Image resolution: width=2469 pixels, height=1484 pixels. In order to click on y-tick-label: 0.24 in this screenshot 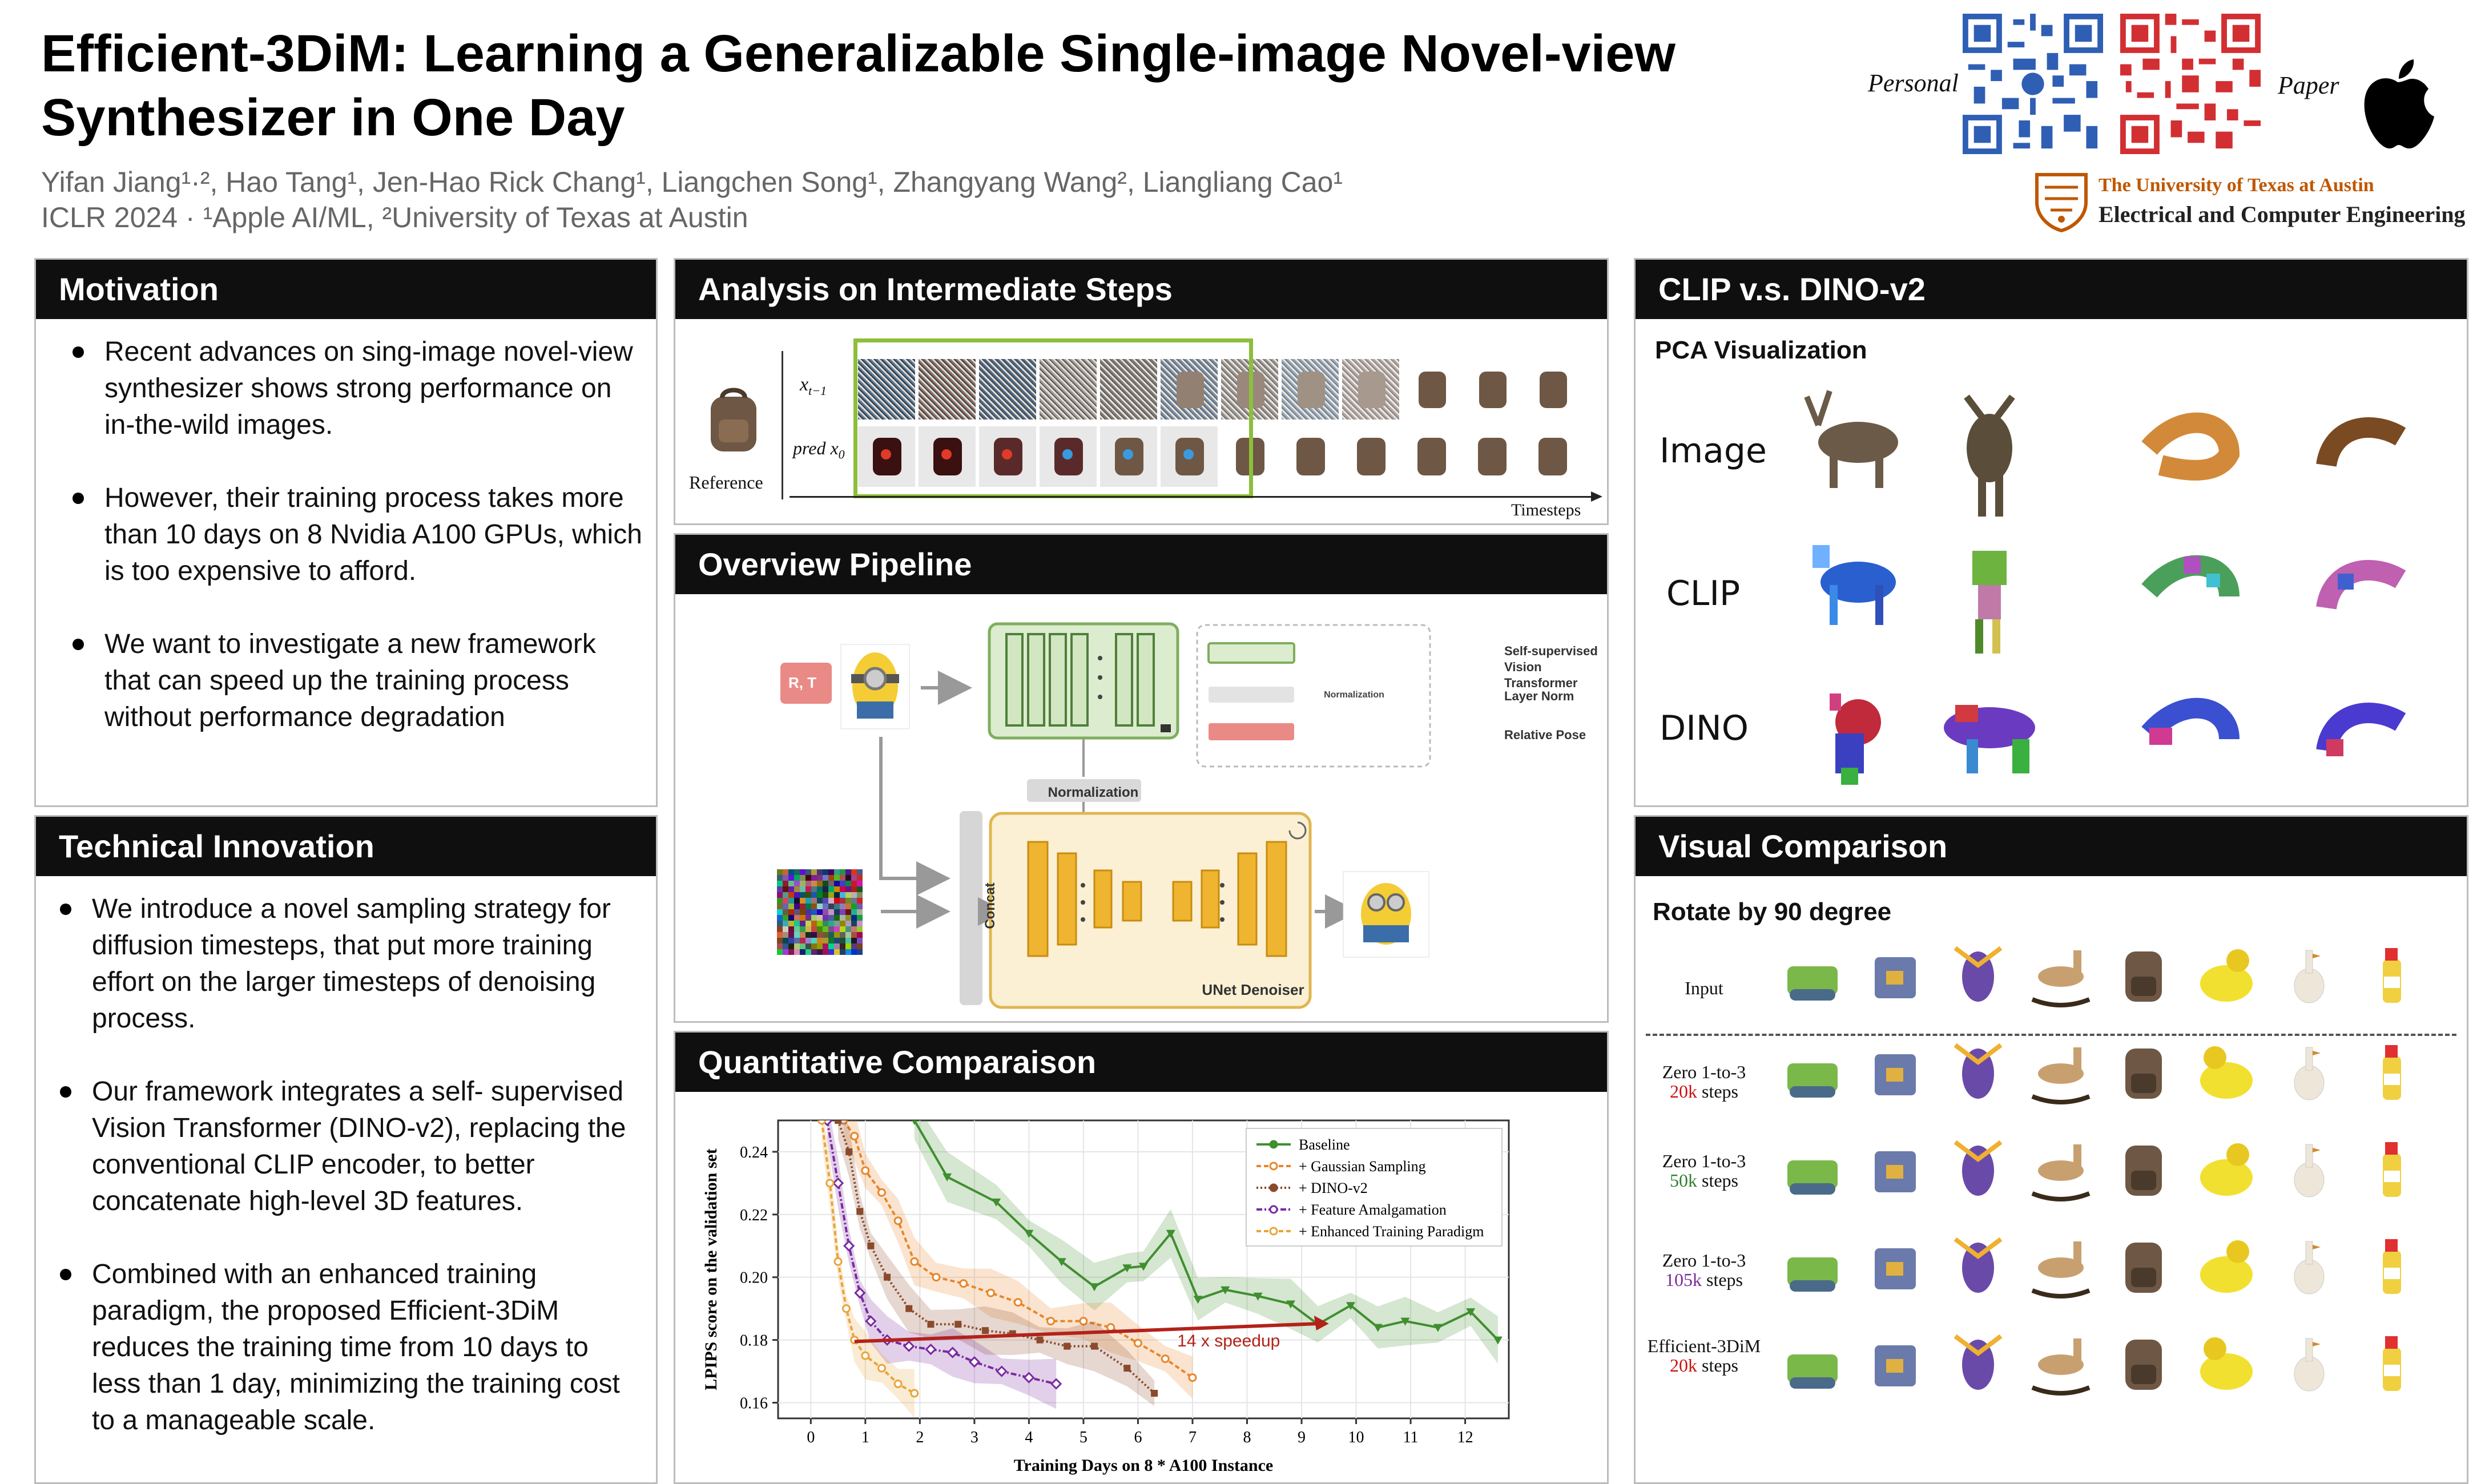, I will do `click(754, 1153)`.